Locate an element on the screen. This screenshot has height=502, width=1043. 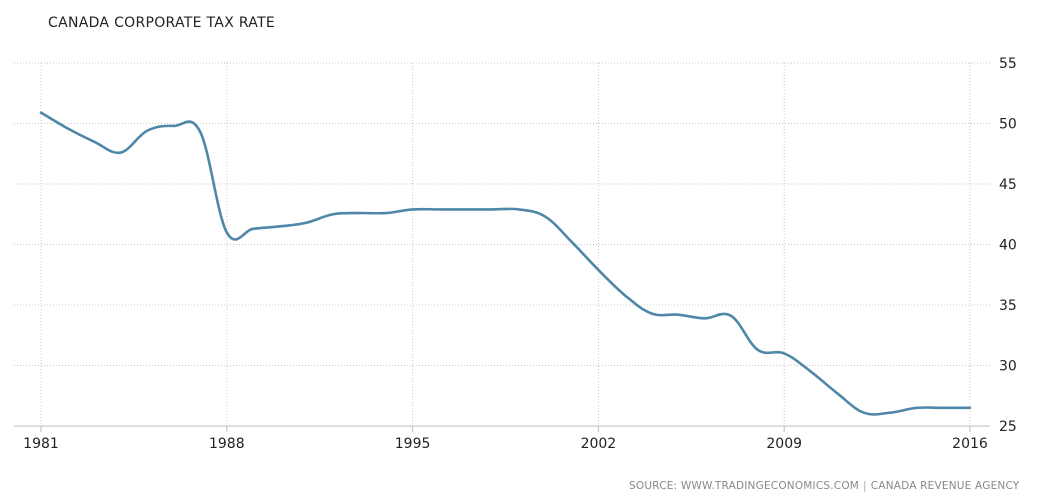
x-tick-label: 2016 is located at coordinates (970, 444).